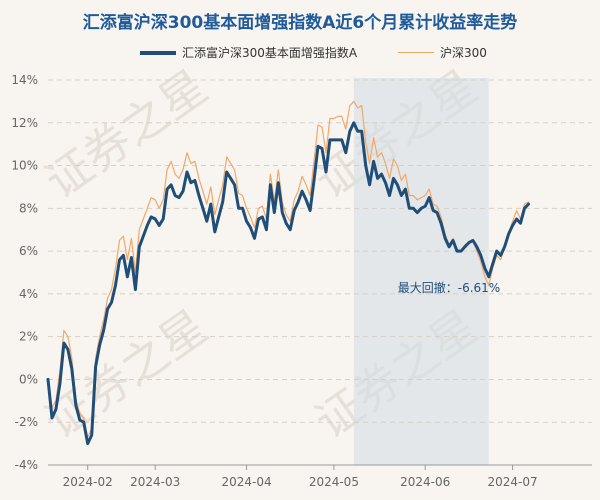 This screenshot has width=600, height=500. What do you see at coordinates (26, 465) in the screenshot?
I see `y-tick-label: -4%` at bounding box center [26, 465].